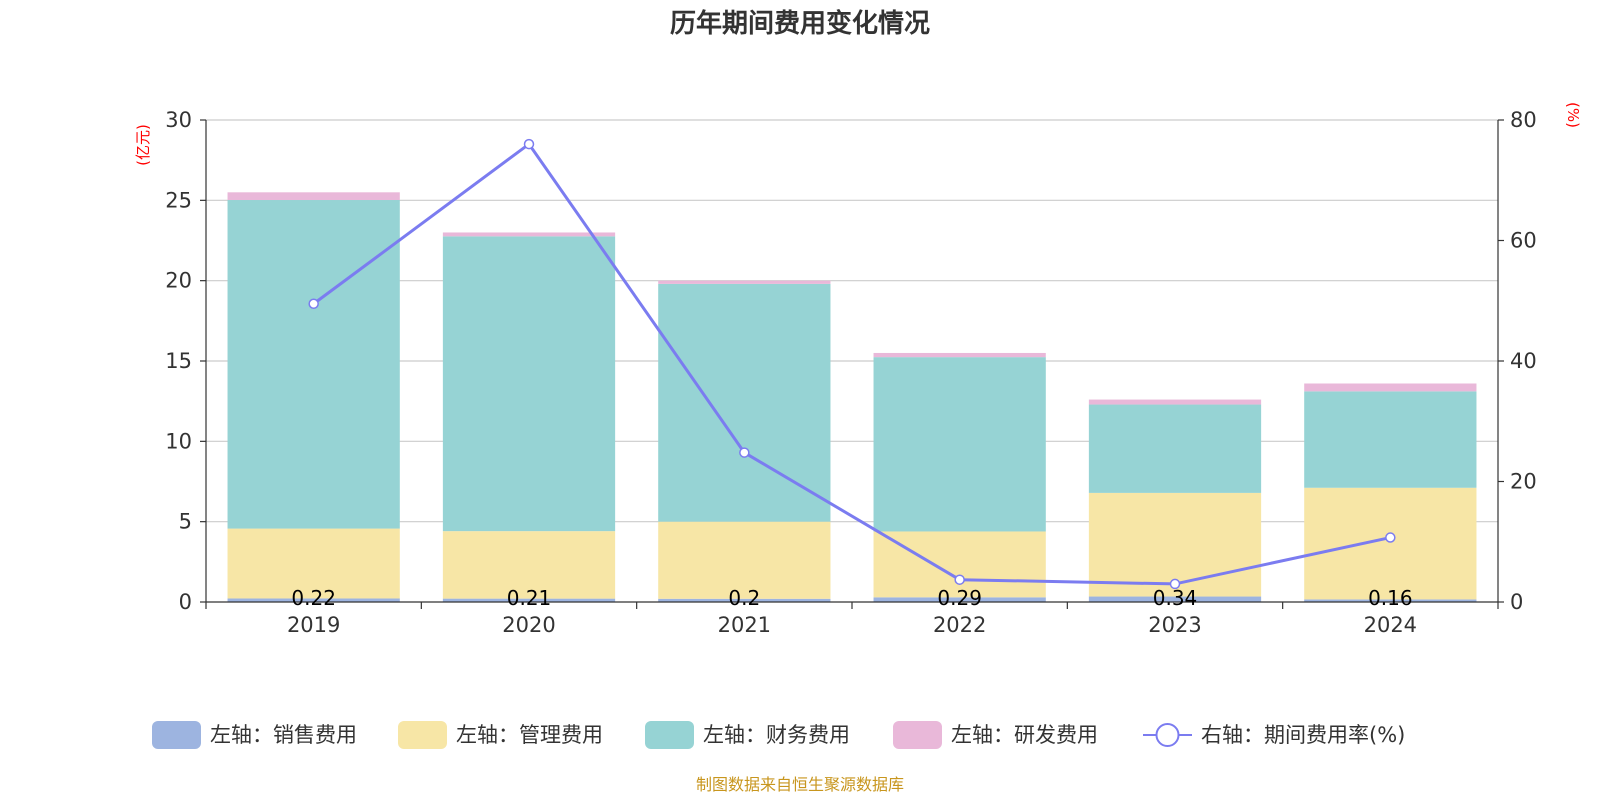  What do you see at coordinates (1523, 241) in the screenshot?
I see `right-axis-tick-label: 60` at bounding box center [1523, 241].